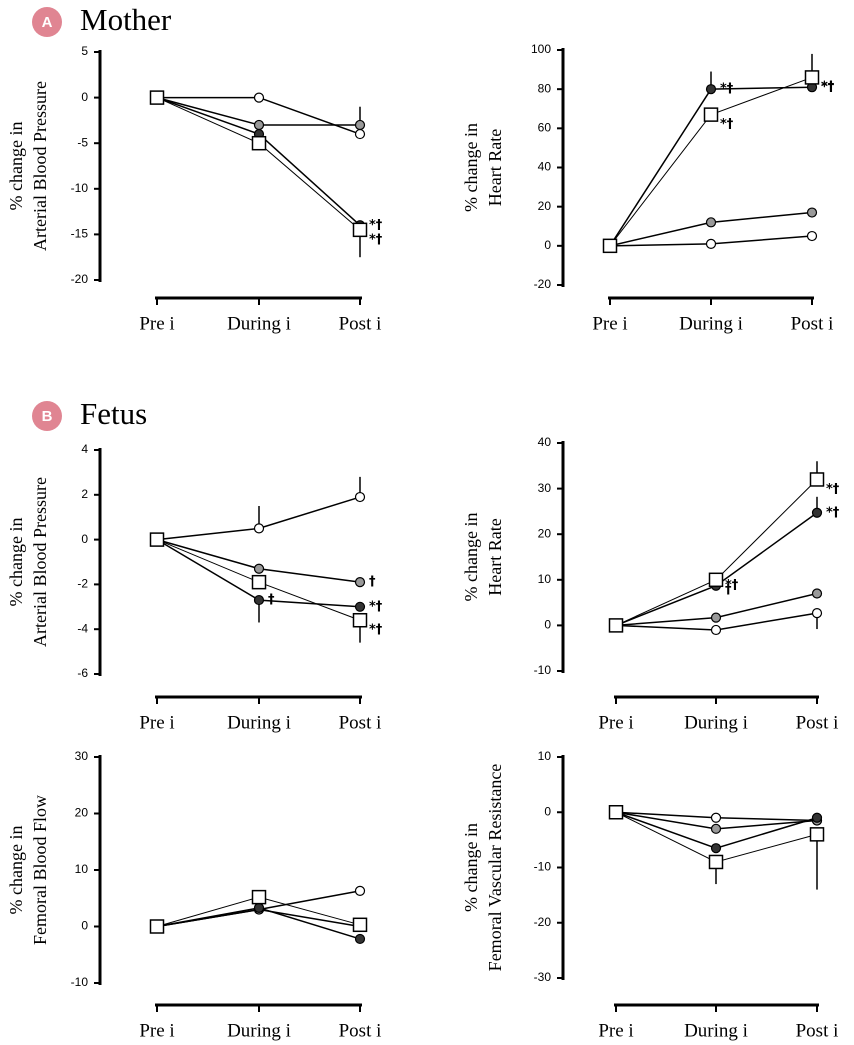  Describe the element at coordinates (545, 88) in the screenshot. I see `y-tick-label: 80` at that location.